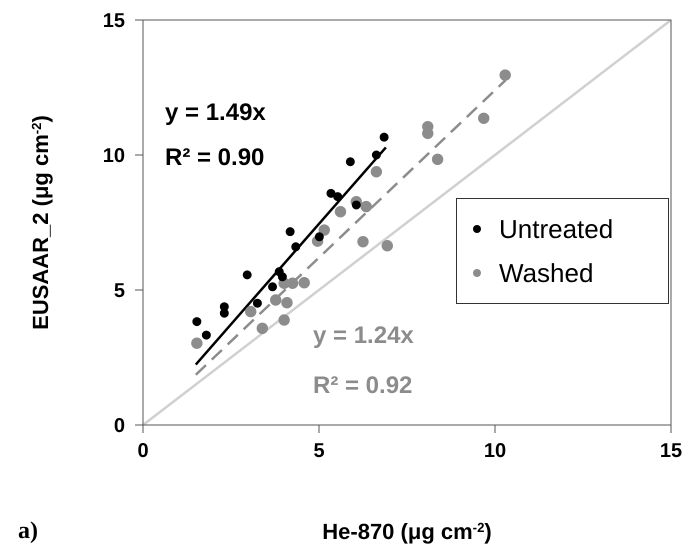 The width and height of the screenshot is (689, 551). I want to click on x-tick-label: 5, so click(319, 451).